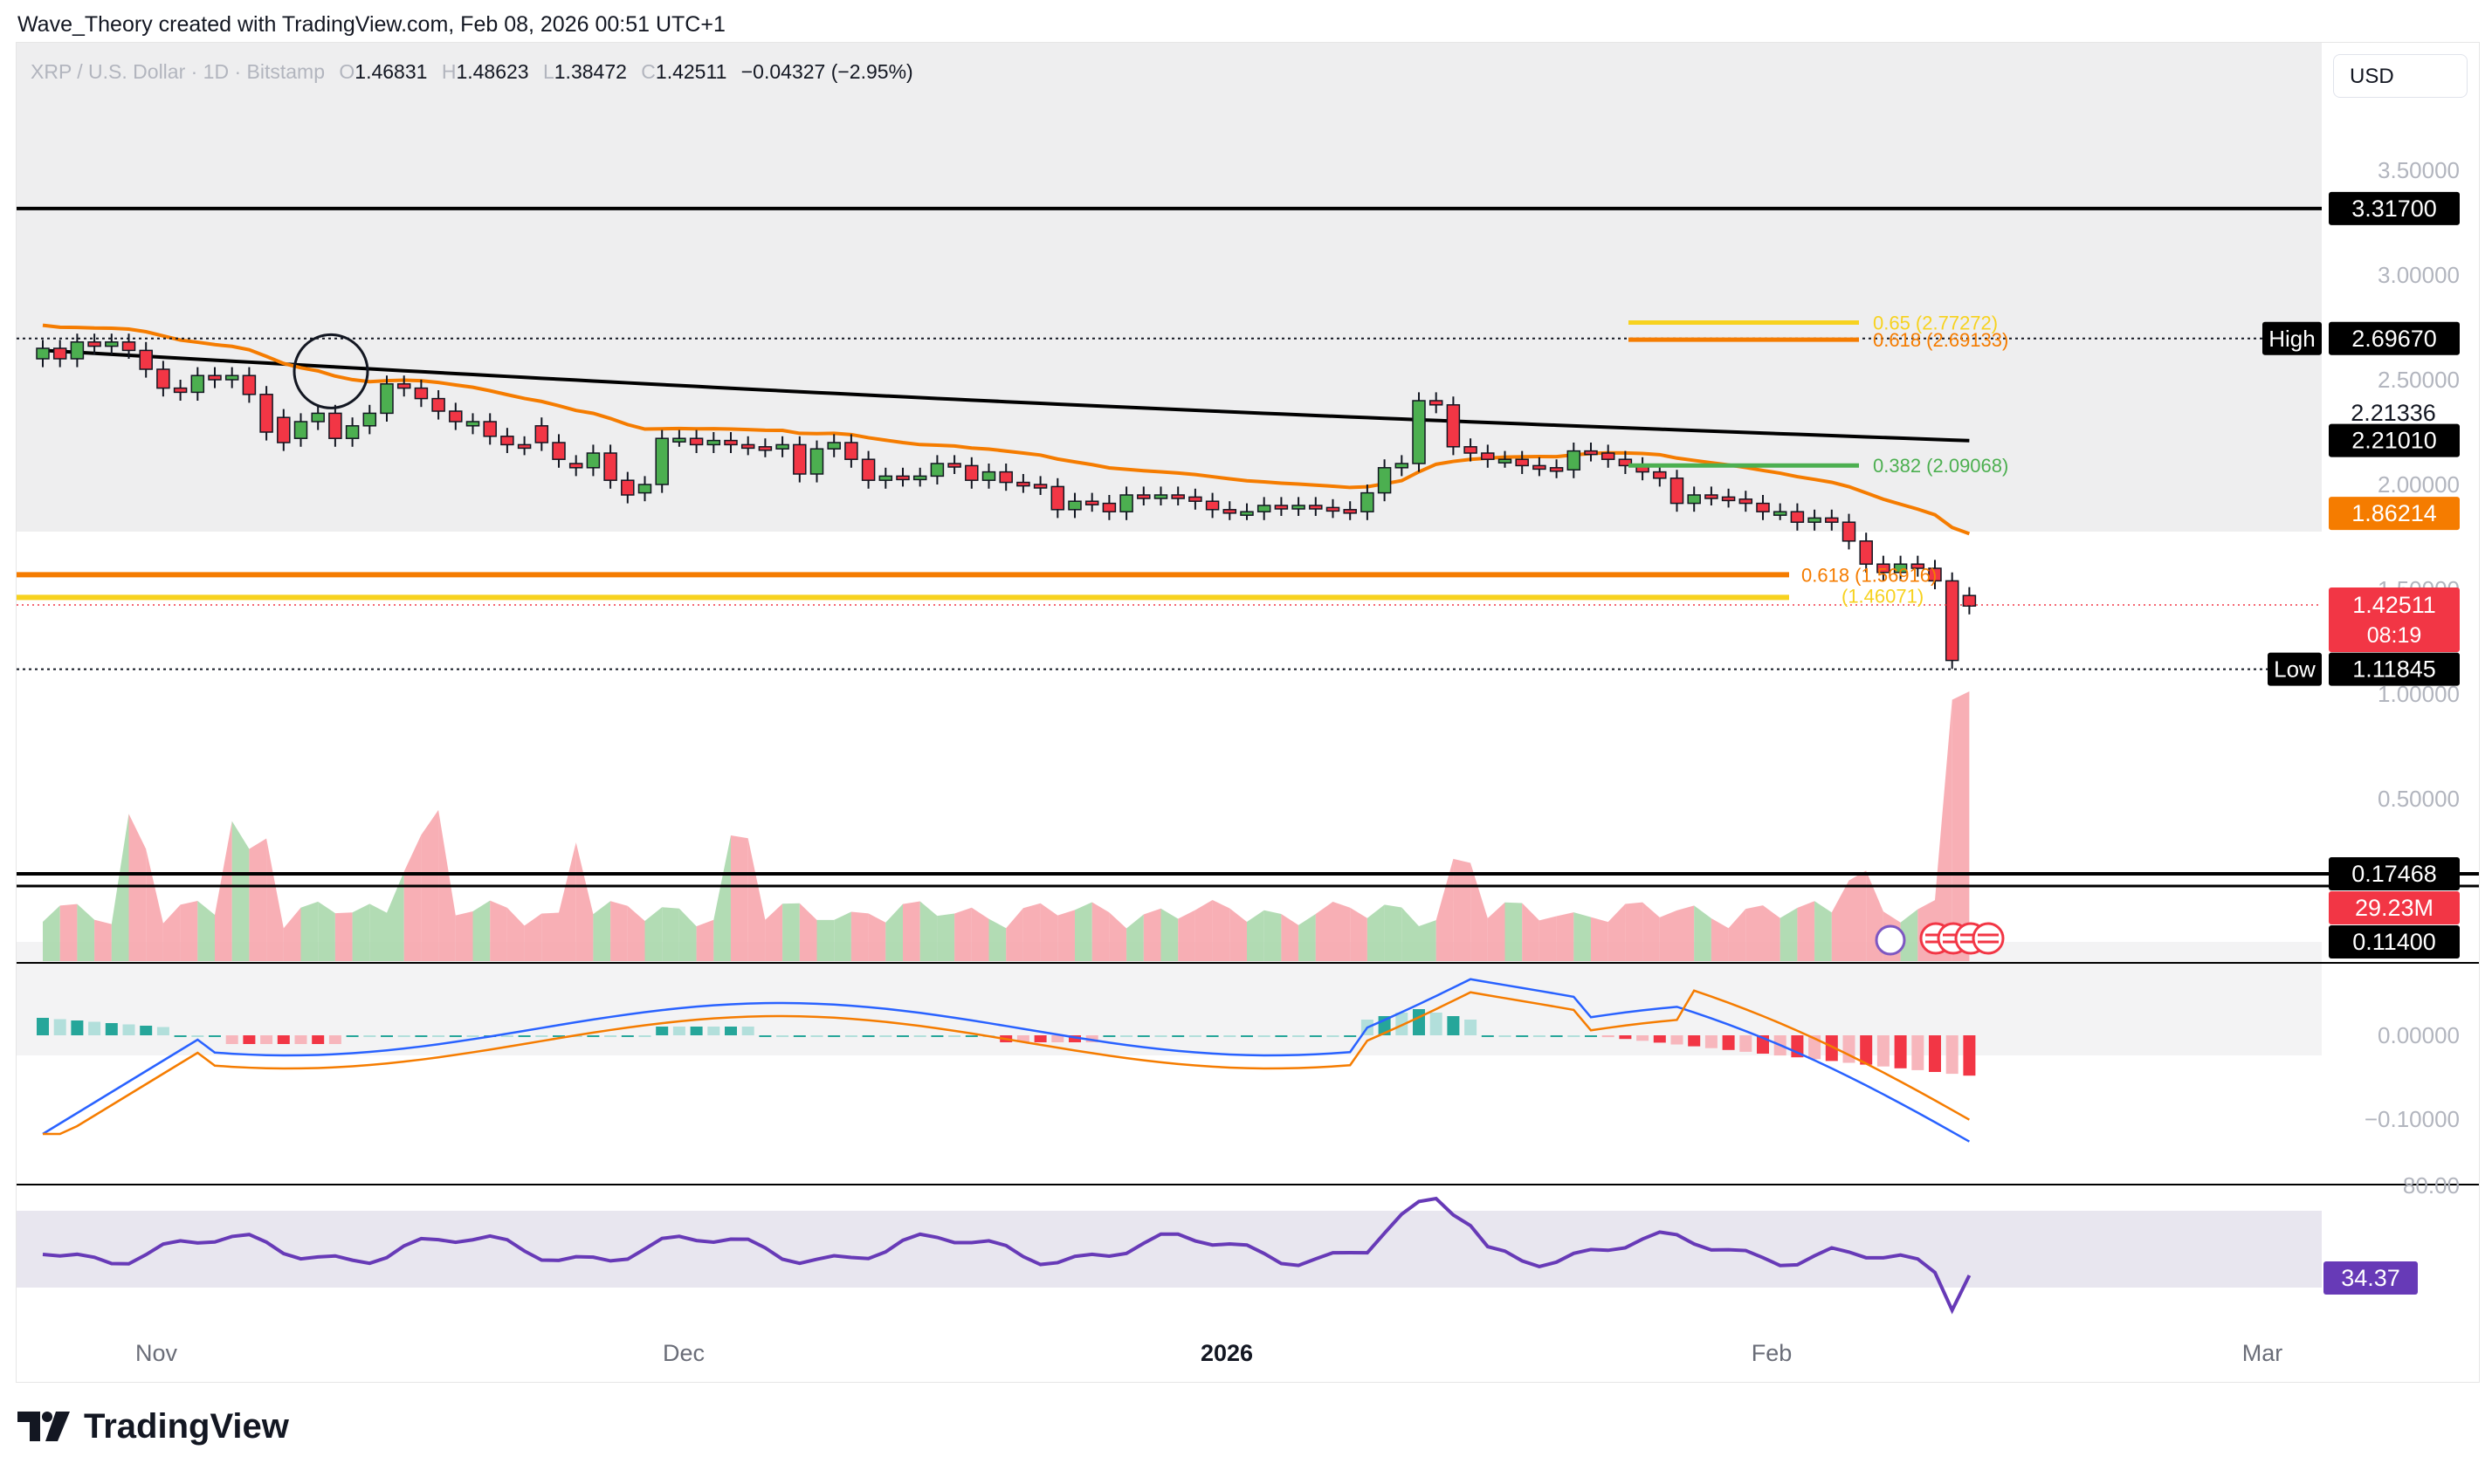  I want to click on fib-label-yellow: (1.46071), so click(1882, 596).